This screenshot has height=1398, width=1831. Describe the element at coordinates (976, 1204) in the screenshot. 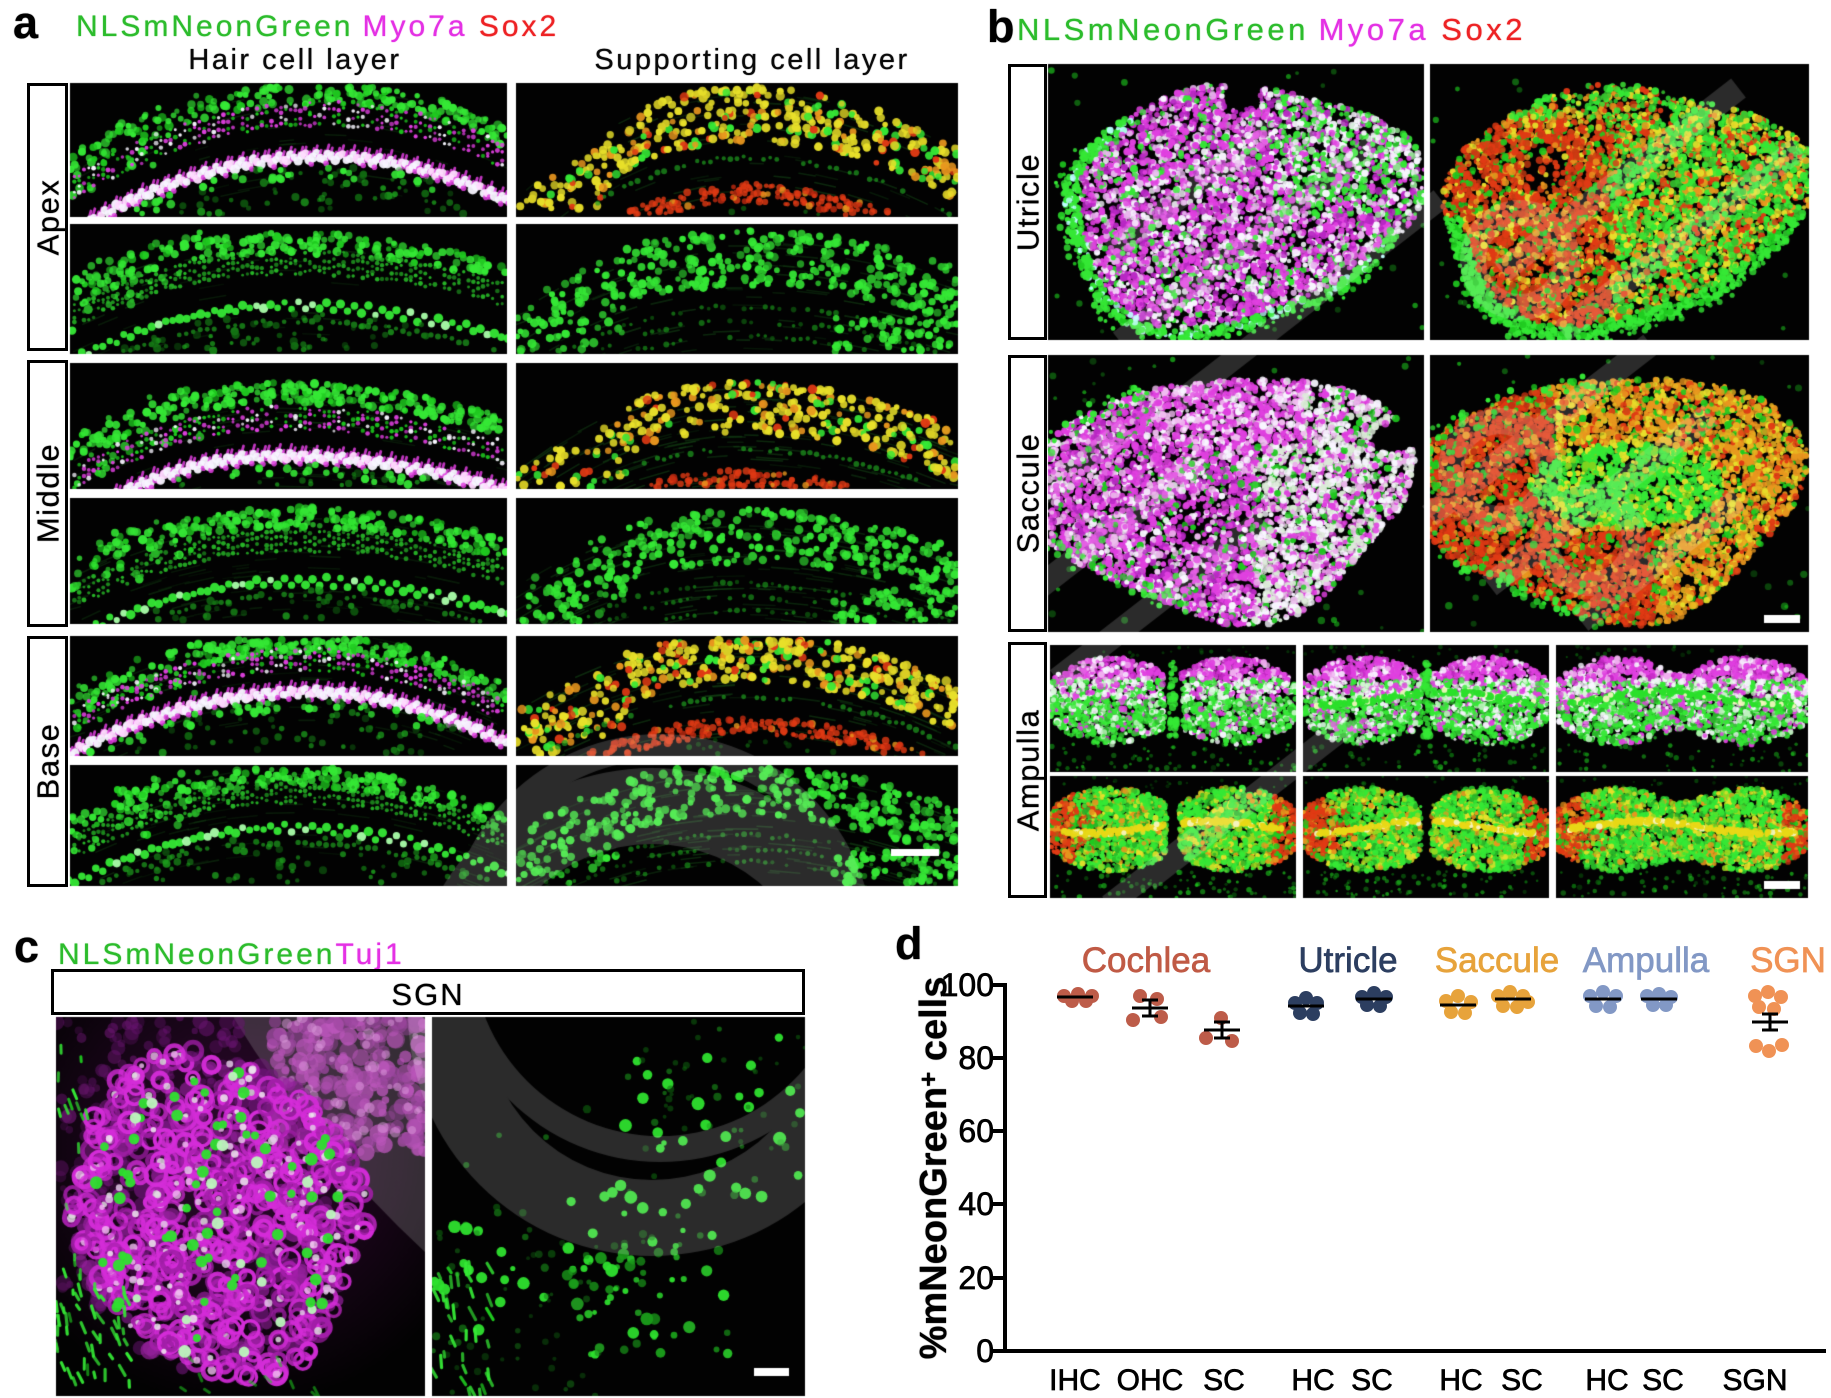

I see `svg-text: 40` at that location.